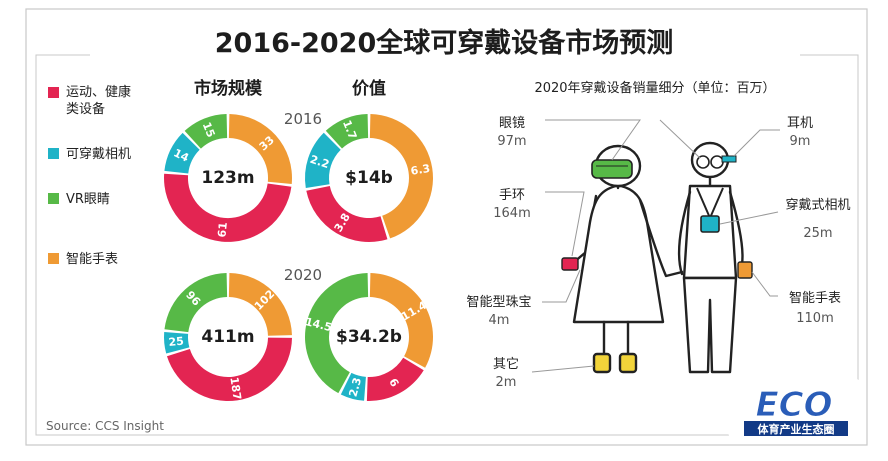 The height and width of the screenshot is (461, 888). Describe the element at coordinates (506, 382) in the screenshot. I see `value-other: 2m` at that location.